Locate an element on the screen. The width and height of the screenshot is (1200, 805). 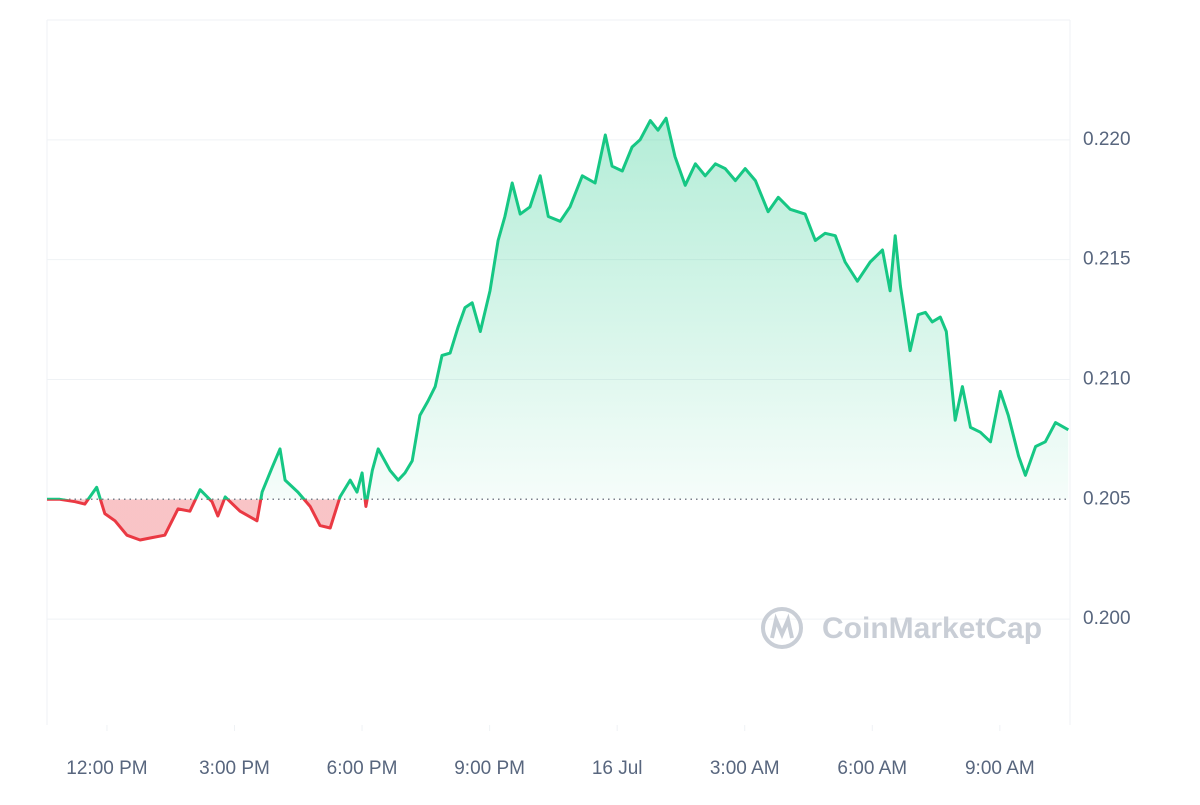
logo-circle is located at coordinates (782, 628).